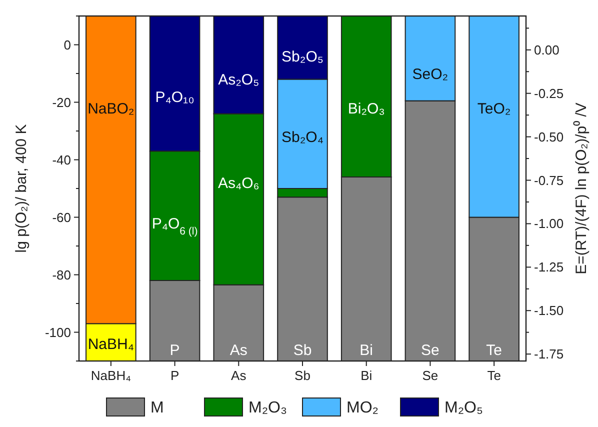 This screenshot has width=598, height=427. Describe the element at coordinates (303, 137) in the screenshot. I see `annotation: Sb₂O₄` at that location.